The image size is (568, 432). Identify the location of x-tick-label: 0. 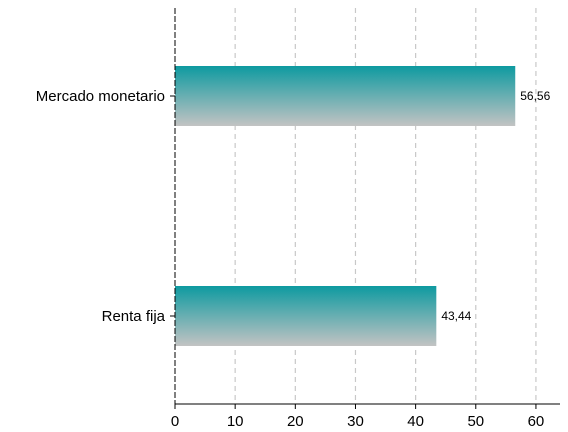
(175, 421).